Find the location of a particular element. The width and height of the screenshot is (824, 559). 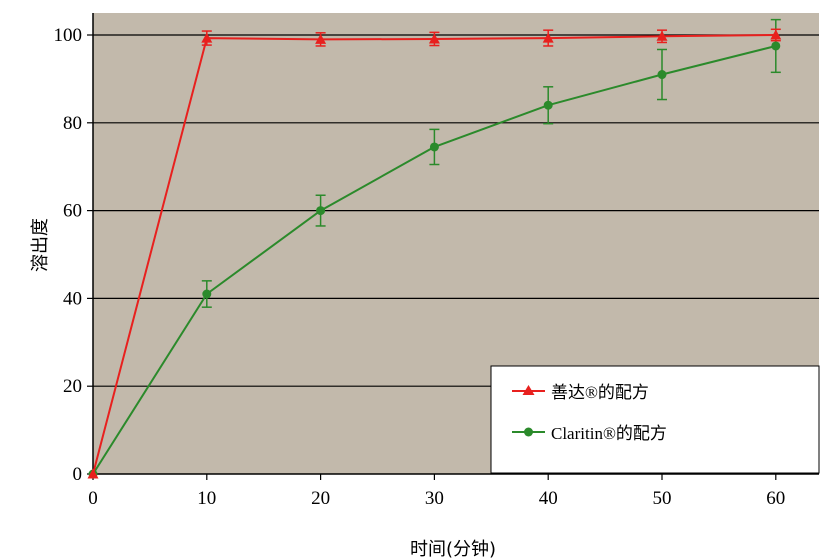

legend-label-2: Claritin®的配方 is located at coordinates (609, 433).